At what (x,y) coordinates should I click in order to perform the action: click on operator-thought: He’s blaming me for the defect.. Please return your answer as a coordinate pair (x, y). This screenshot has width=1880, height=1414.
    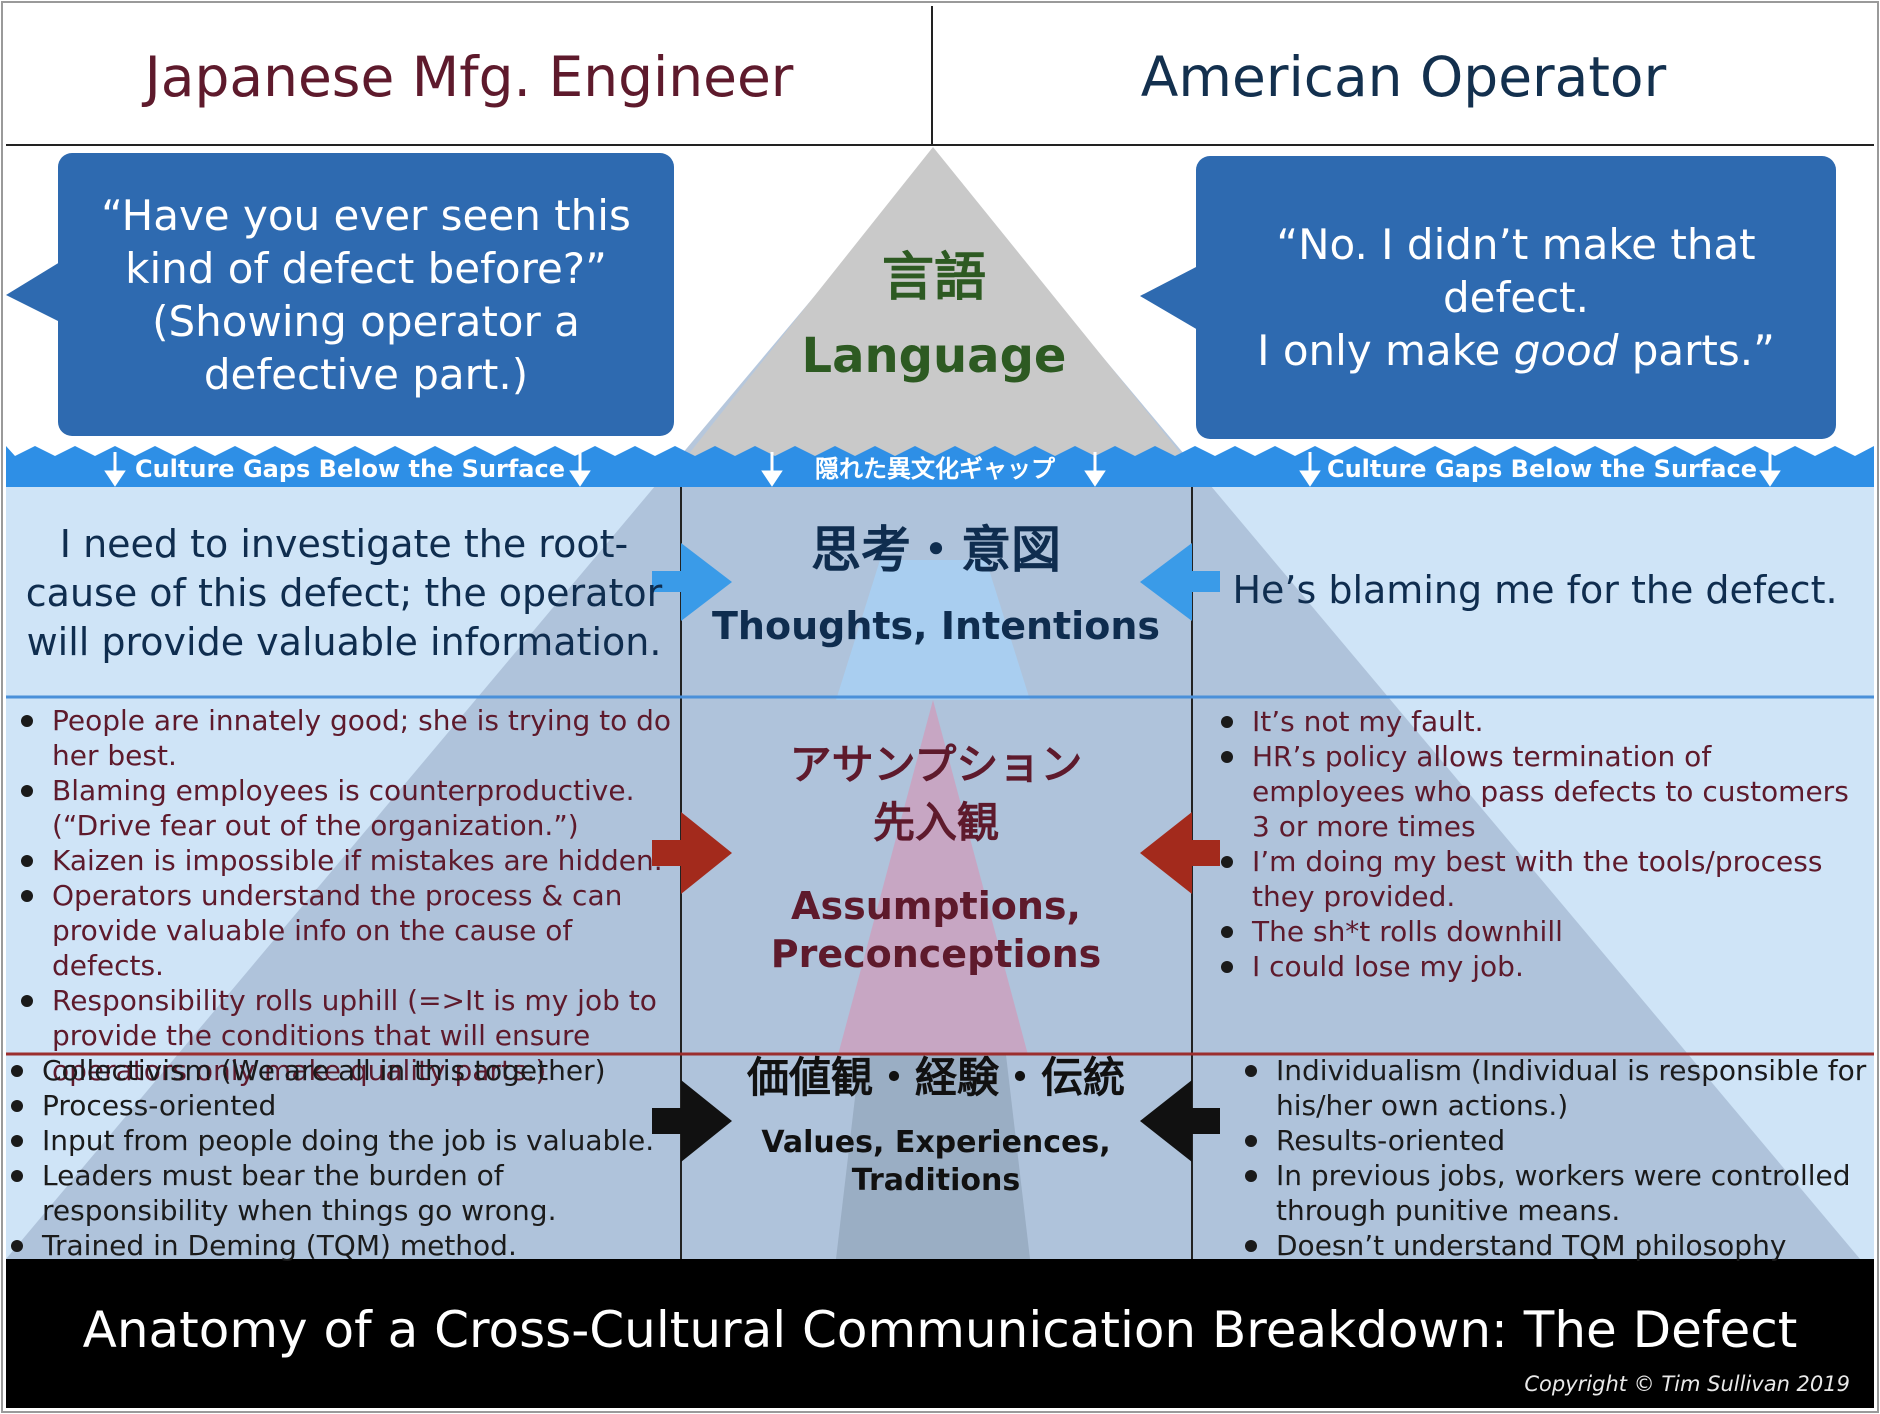
    Looking at the image, I should click on (1535, 590).